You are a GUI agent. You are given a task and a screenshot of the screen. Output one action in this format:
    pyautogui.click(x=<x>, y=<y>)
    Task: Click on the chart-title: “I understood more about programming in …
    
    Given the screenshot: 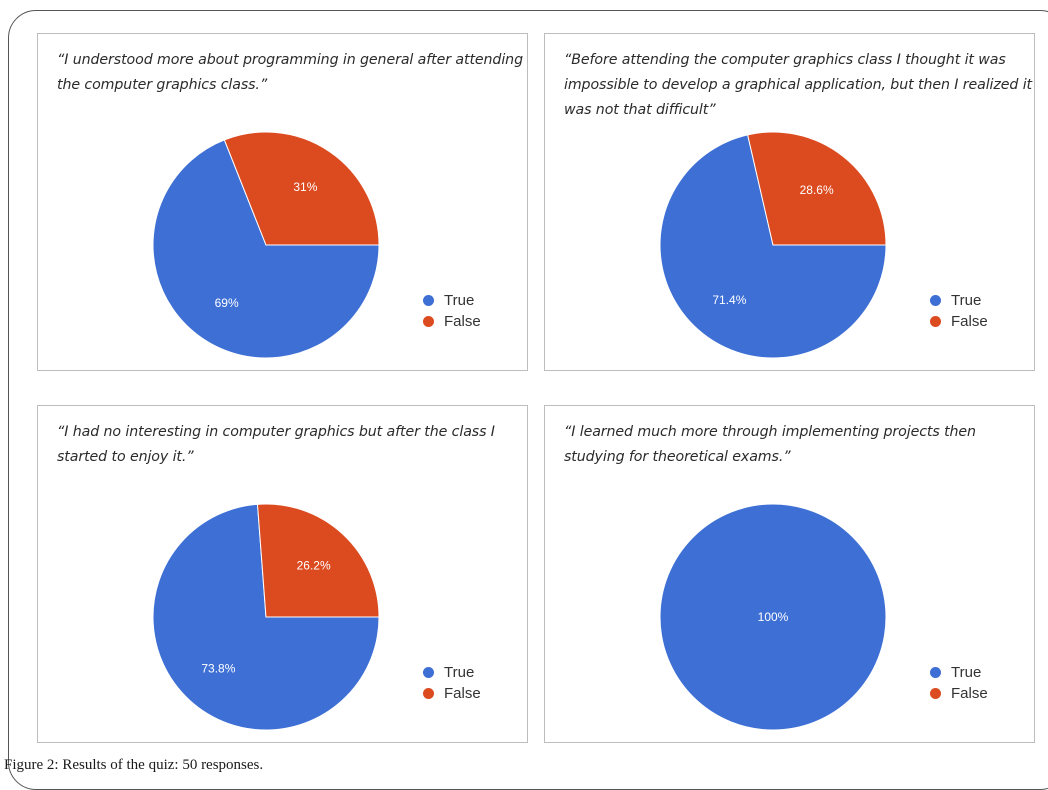 What is the action you would take?
    pyautogui.click(x=290, y=72)
    